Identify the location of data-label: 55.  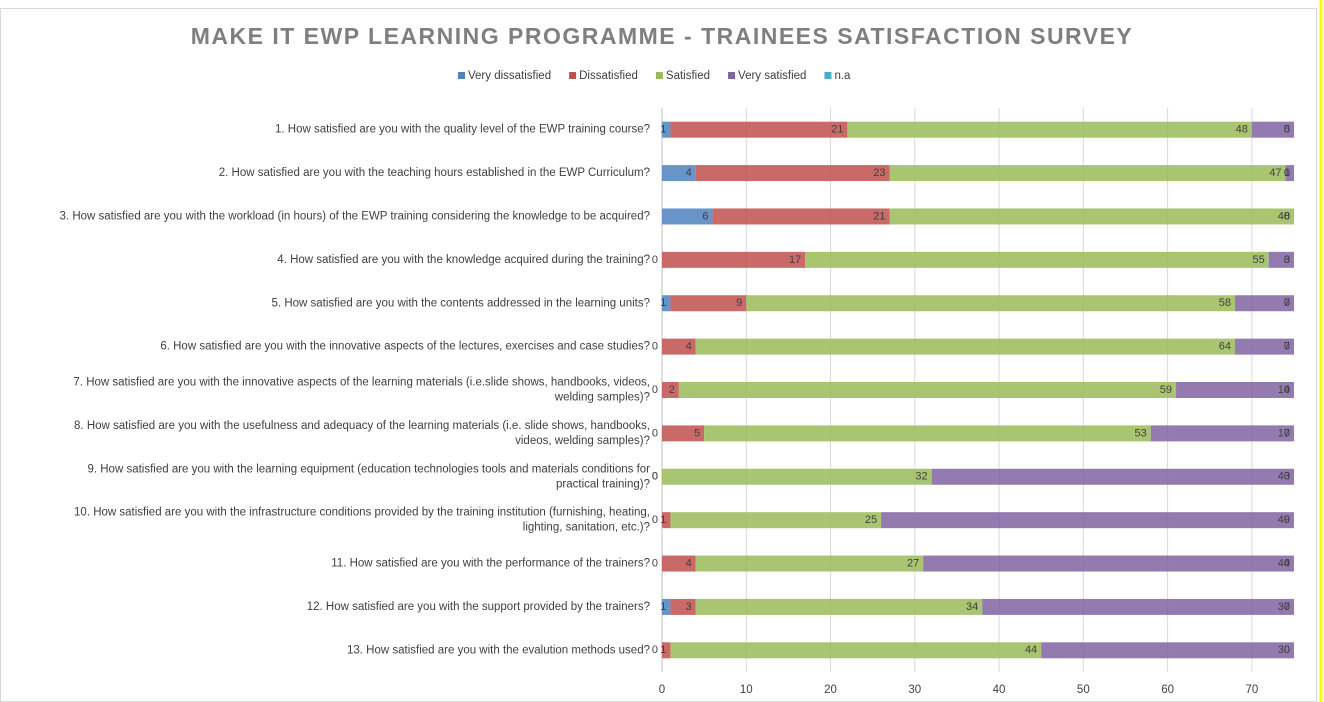
(1258, 260).